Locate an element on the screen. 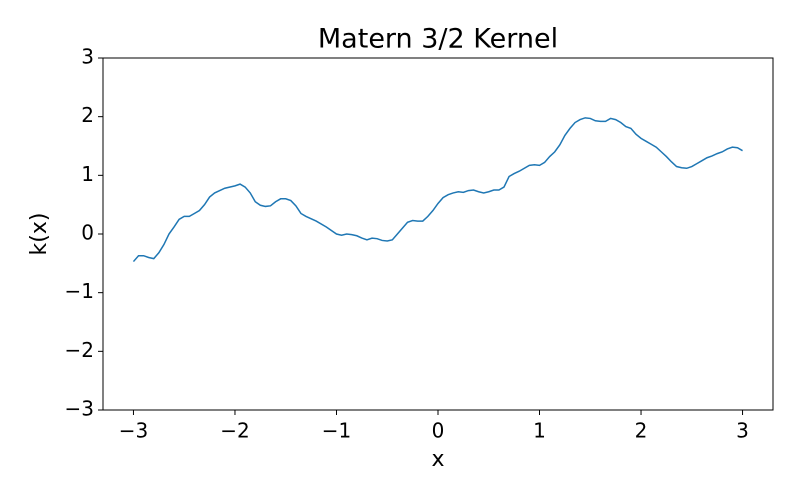 Image resolution: width=800 pixels, height=500 pixels. y-tick-label: 3 is located at coordinates (87, 57).